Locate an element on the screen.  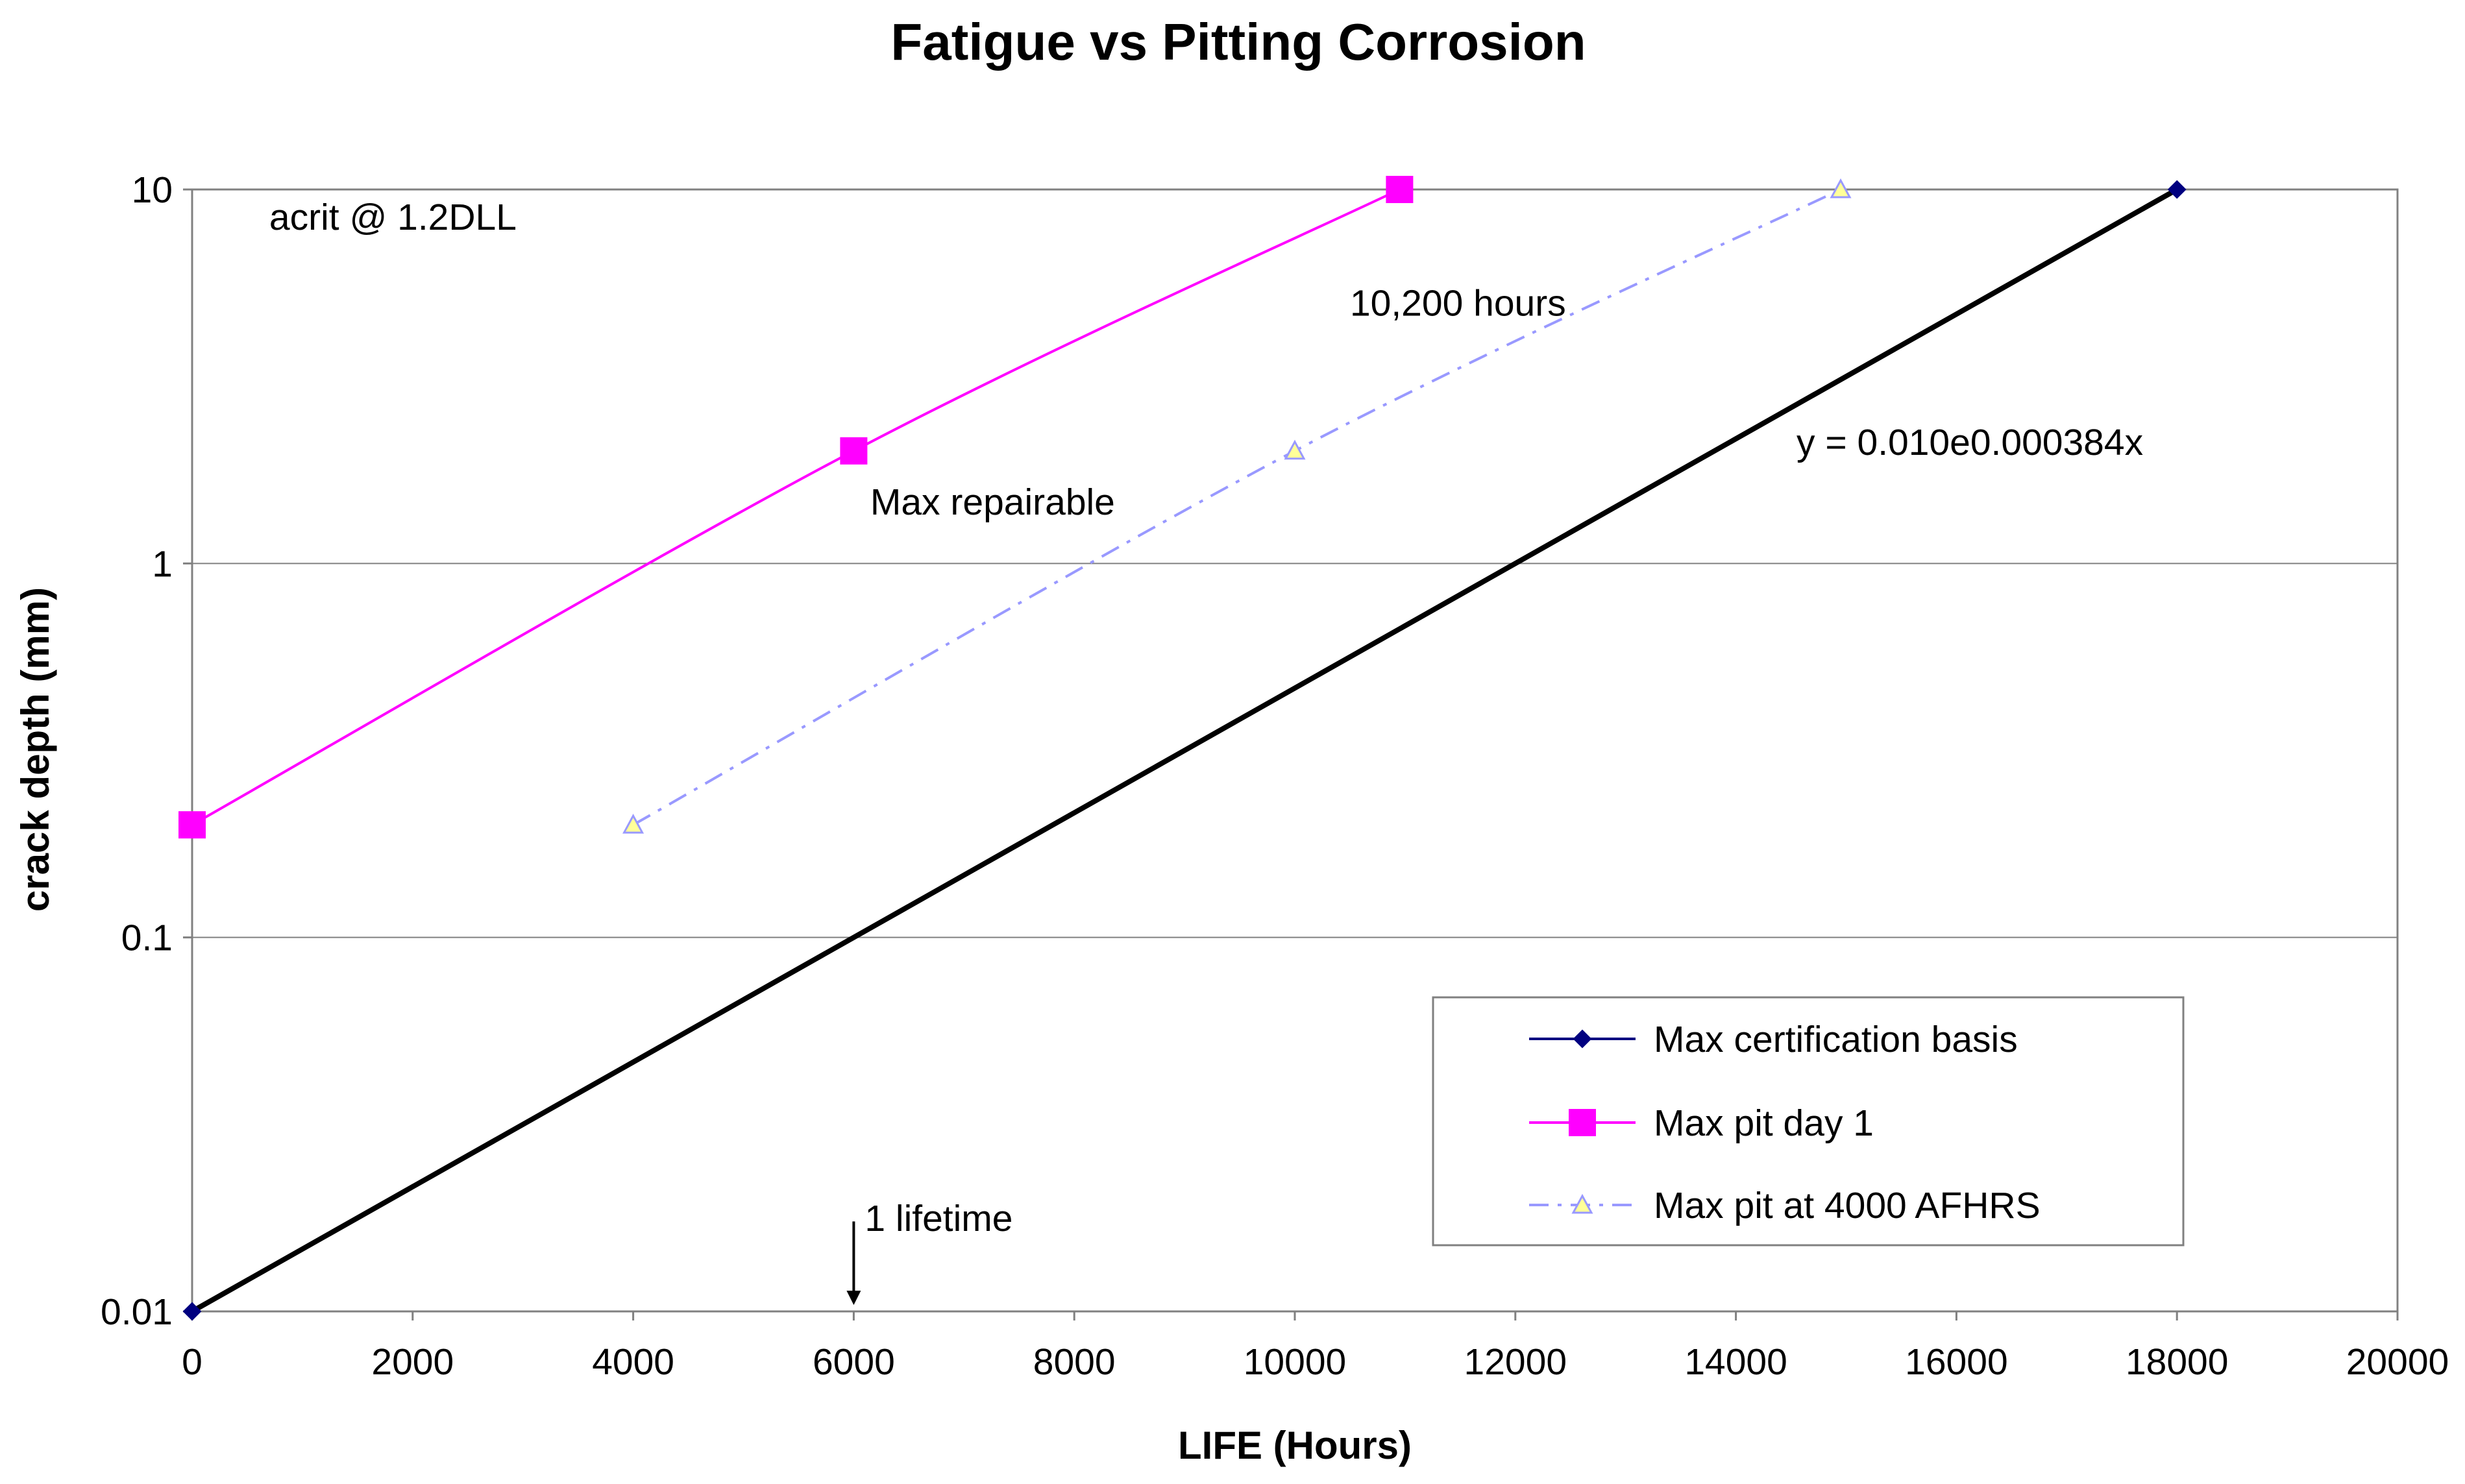
x-tick-label: 18000 is located at coordinates (2177, 1362).